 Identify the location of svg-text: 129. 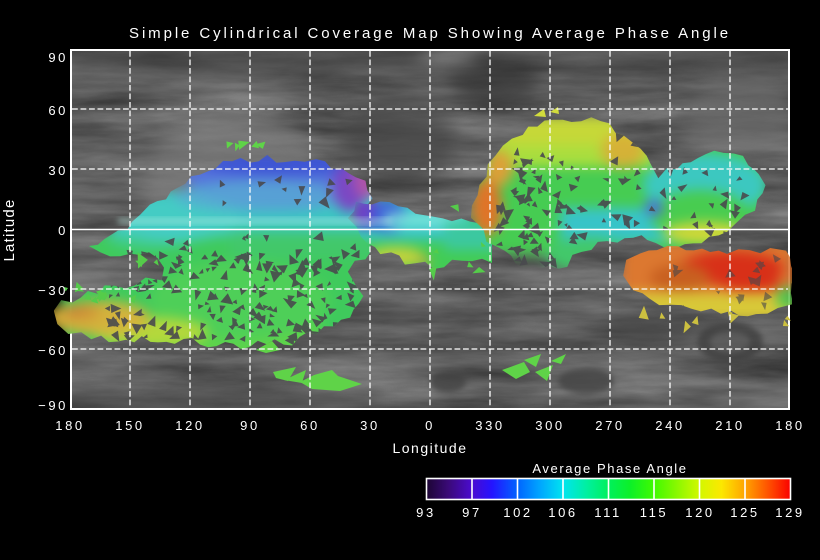
(790, 512).